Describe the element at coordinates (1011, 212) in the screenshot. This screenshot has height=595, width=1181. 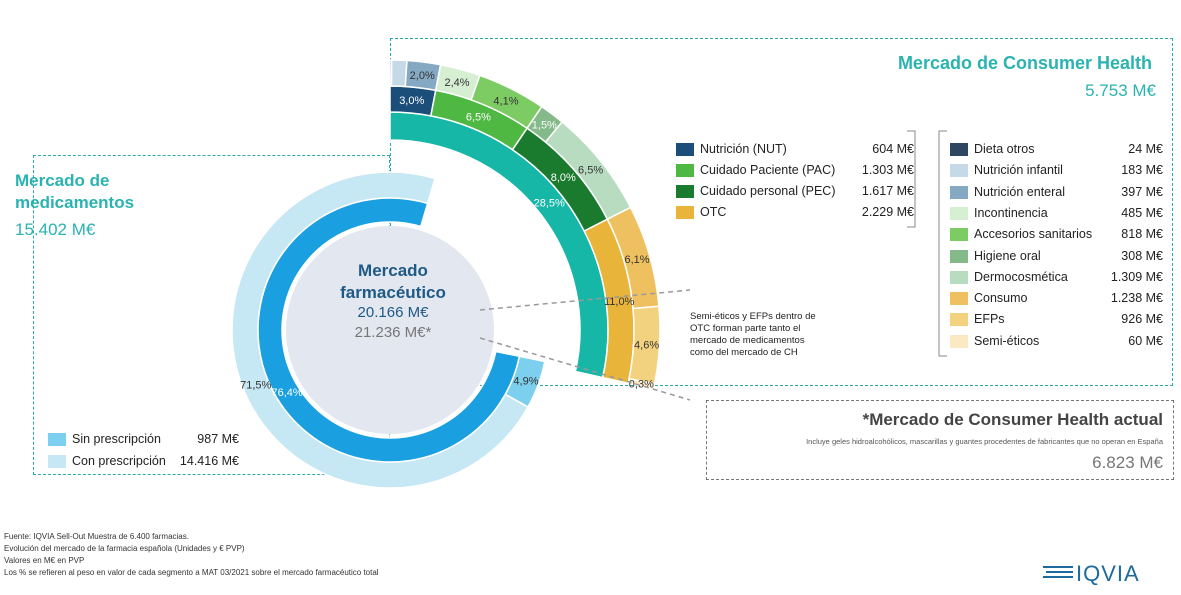
I see `legend-label: Incontinencia` at that location.